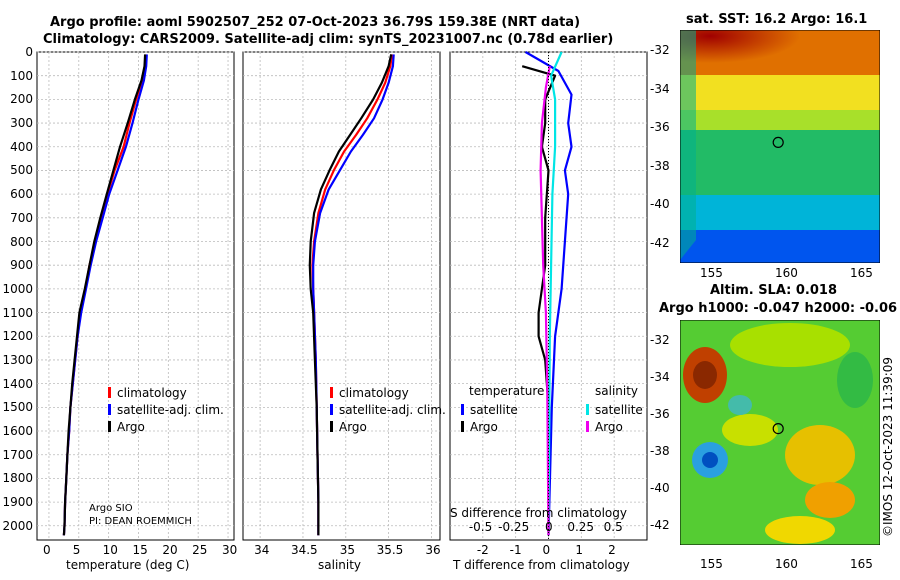 This screenshot has height=580, width=900. What do you see at coordinates (21, 99) in the screenshot?
I see `depth-tick-label: 200` at bounding box center [21, 99].